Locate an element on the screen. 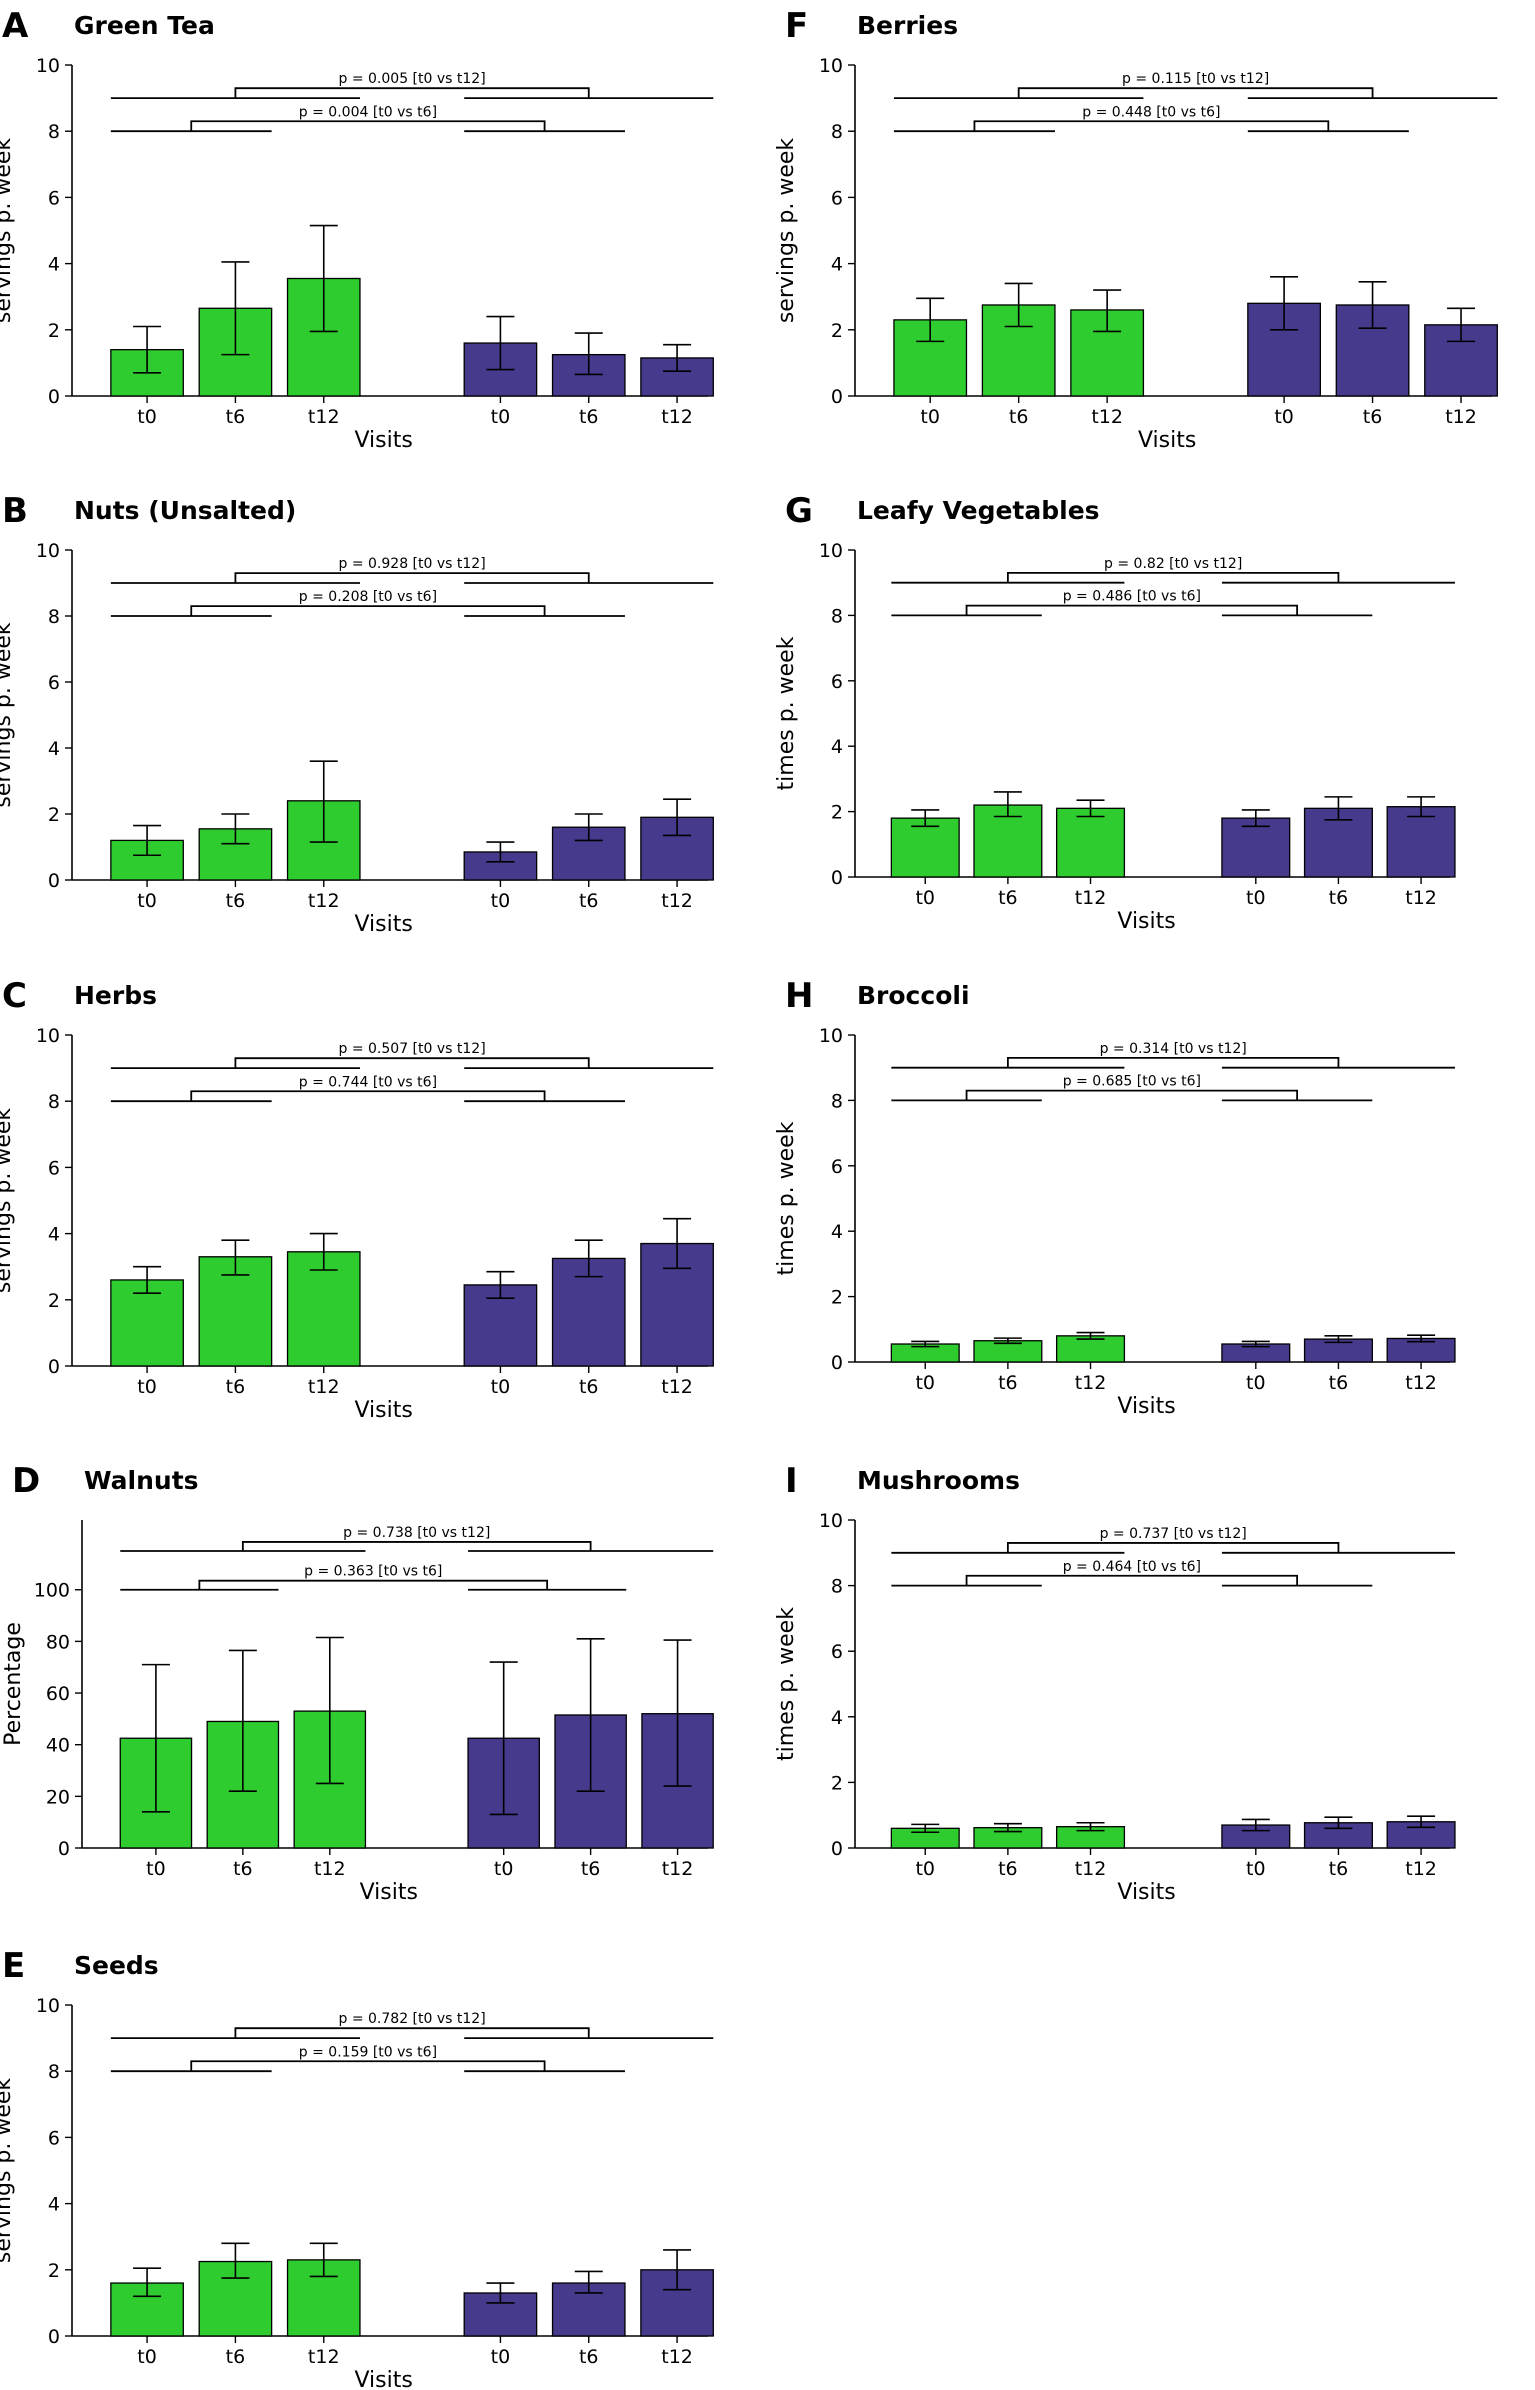 This screenshot has height=2390, width=1535. panel-letter: H is located at coordinates (799, 996).